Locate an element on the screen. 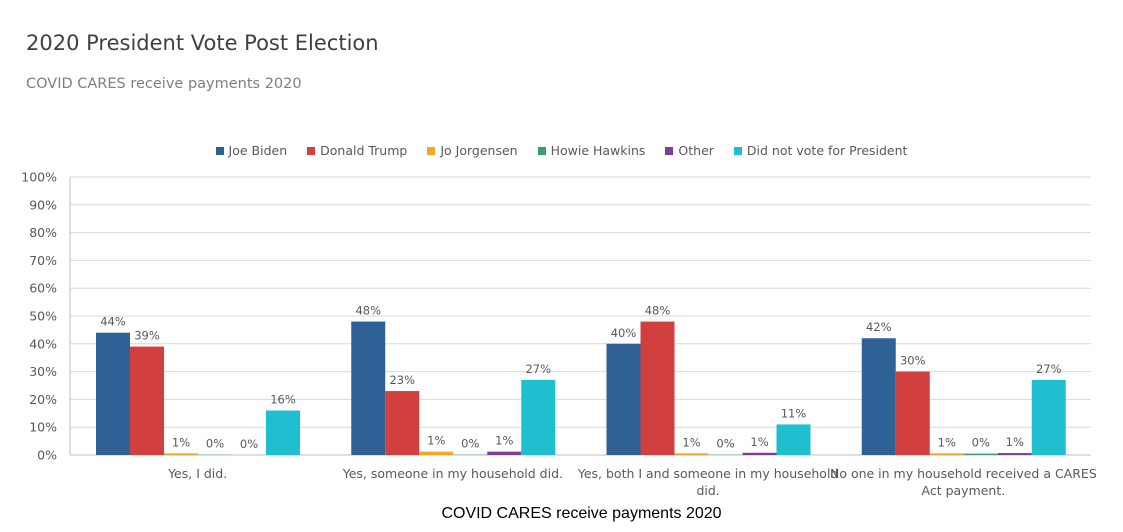 This screenshot has height=532, width=1123. data-label: 16% is located at coordinates (283, 400).